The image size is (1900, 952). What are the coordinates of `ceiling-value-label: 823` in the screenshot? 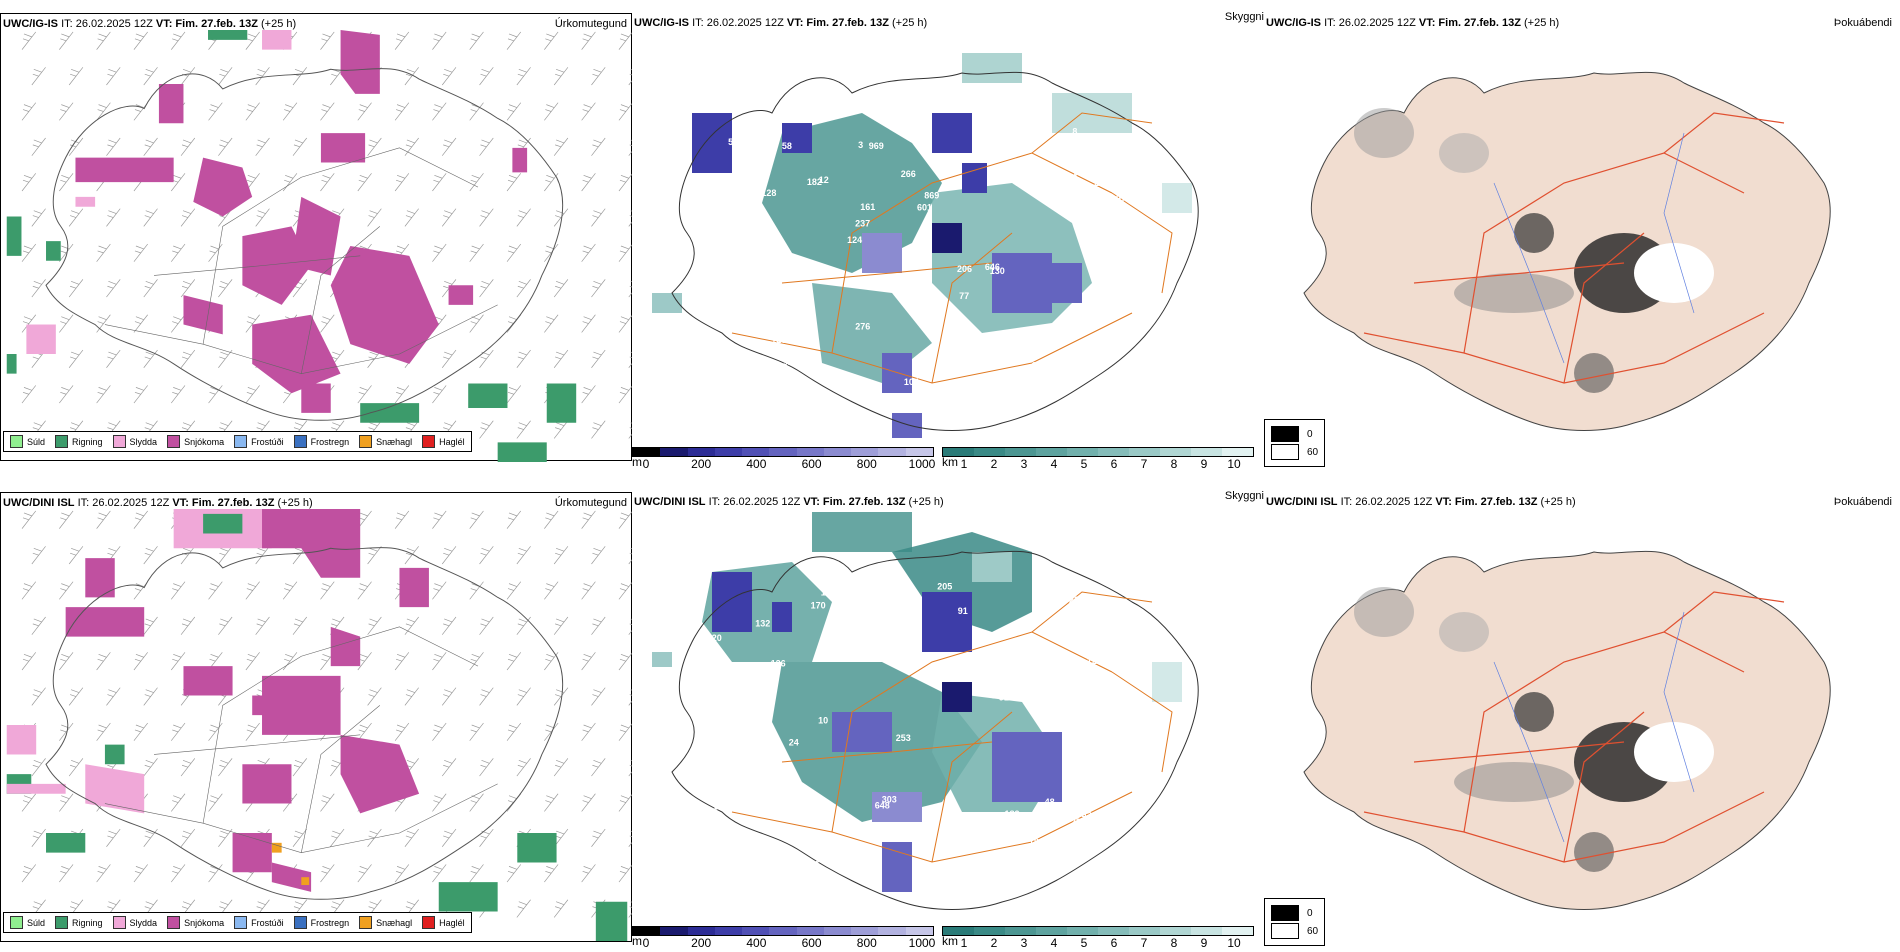 It's located at (731, 740).